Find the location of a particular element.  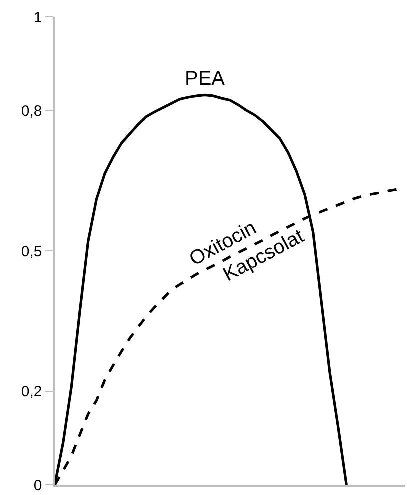

series-label: PEA is located at coordinates (205, 79).